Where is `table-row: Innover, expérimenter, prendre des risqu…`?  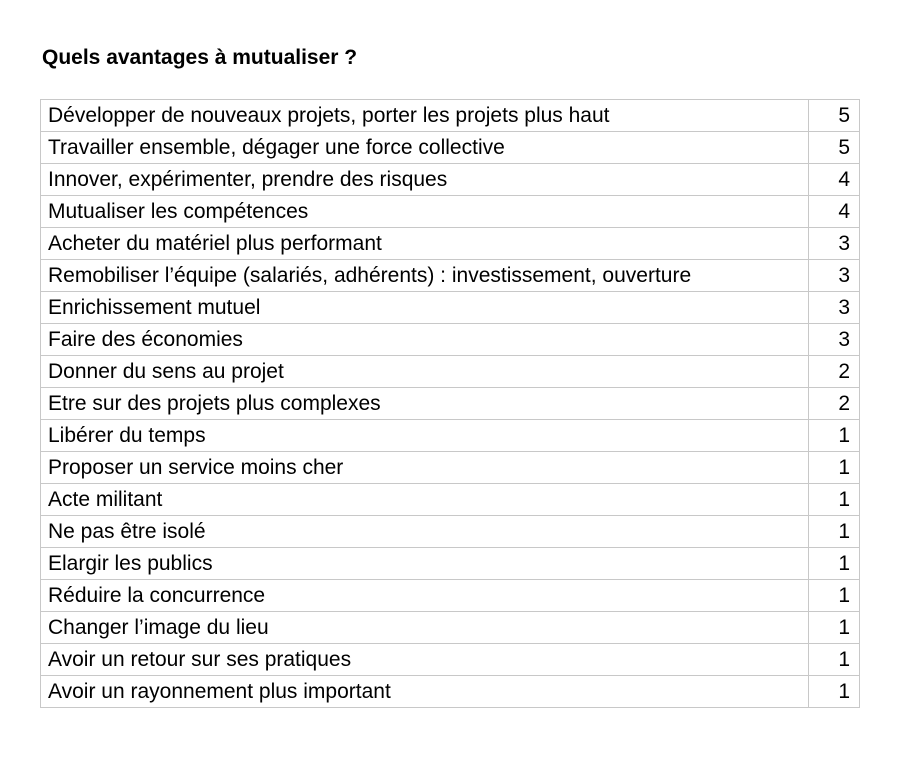 table-row: Innover, expérimenter, prendre des risqu… is located at coordinates (450, 179).